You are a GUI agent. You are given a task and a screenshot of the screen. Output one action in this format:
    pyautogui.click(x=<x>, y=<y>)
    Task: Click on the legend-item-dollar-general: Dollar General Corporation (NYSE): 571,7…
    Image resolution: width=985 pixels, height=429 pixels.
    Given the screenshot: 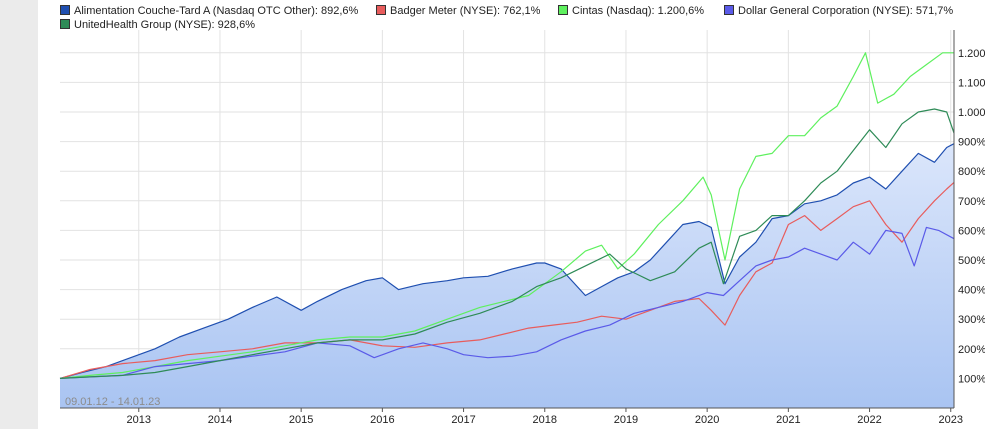 What is the action you would take?
    pyautogui.click(x=838, y=11)
    